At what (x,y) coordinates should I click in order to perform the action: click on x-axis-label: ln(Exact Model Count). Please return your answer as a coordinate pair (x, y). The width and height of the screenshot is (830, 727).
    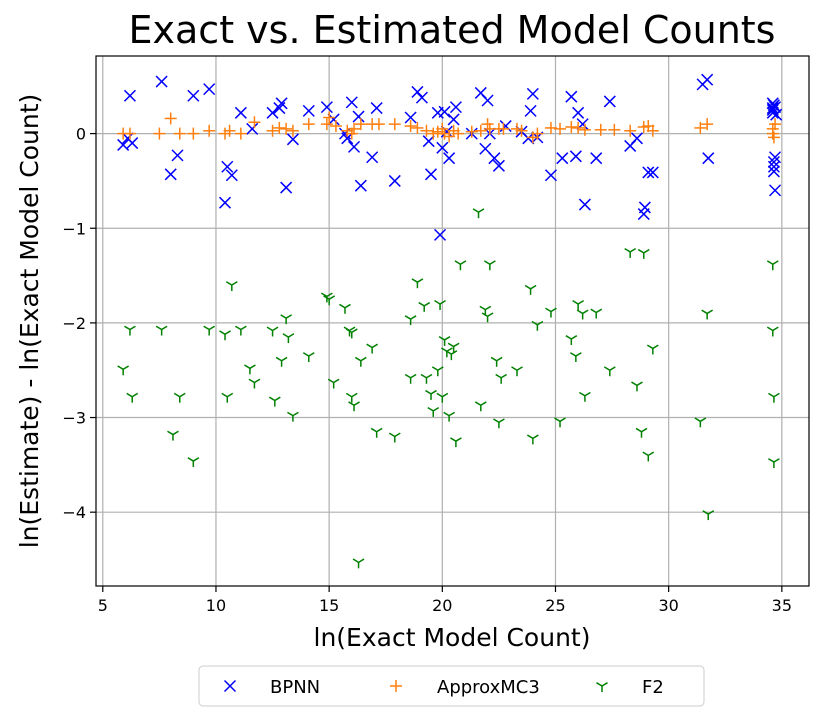
    Looking at the image, I should click on (452, 637).